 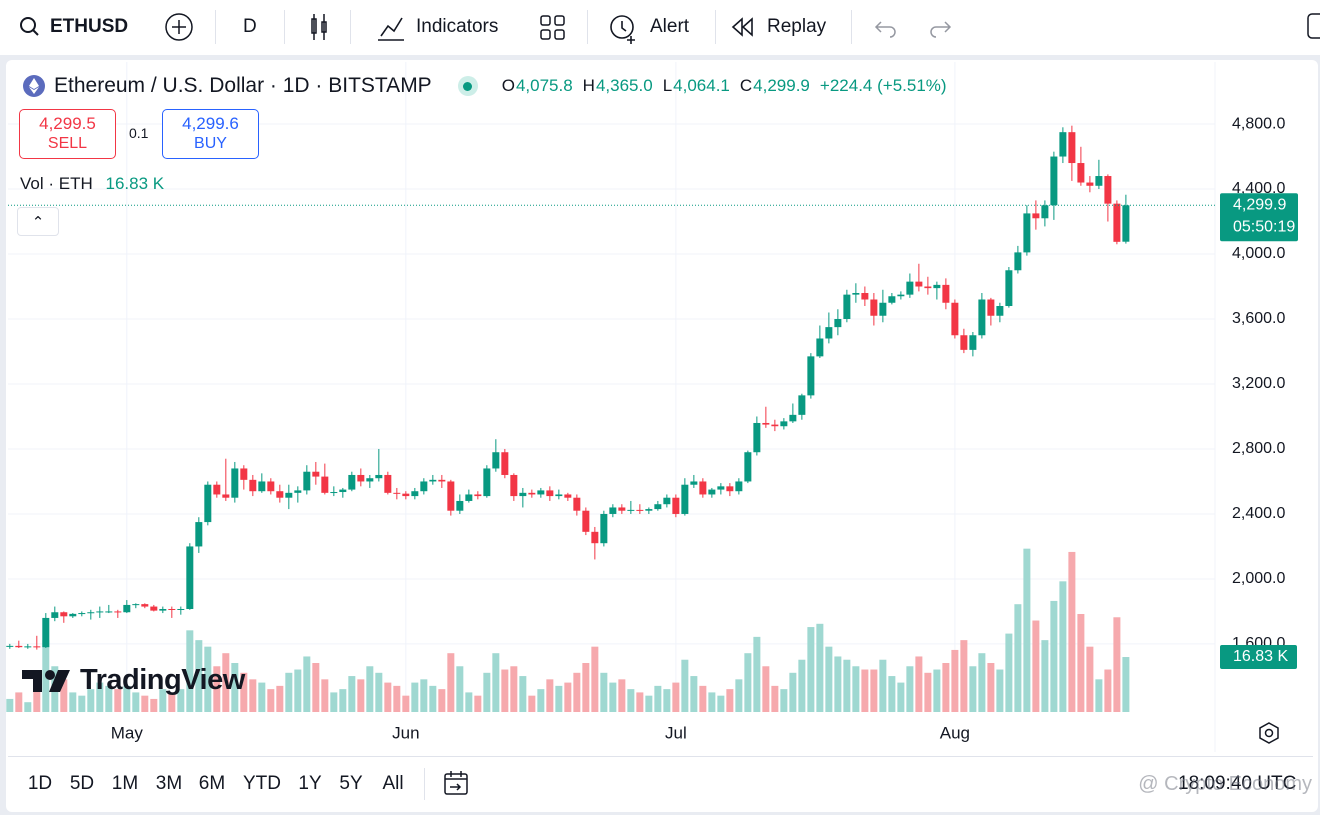 What do you see at coordinates (38, 221) in the screenshot?
I see `collapse-button: ⌃` at bounding box center [38, 221].